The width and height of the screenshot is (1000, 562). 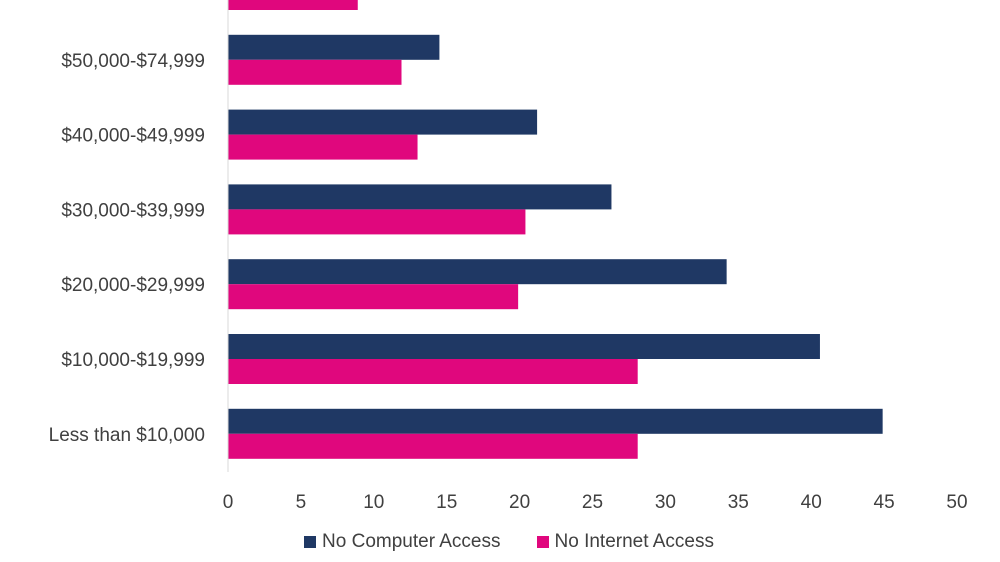 What do you see at coordinates (634, 541) in the screenshot?
I see `legend-label-no-internet: No Internet Access` at bounding box center [634, 541].